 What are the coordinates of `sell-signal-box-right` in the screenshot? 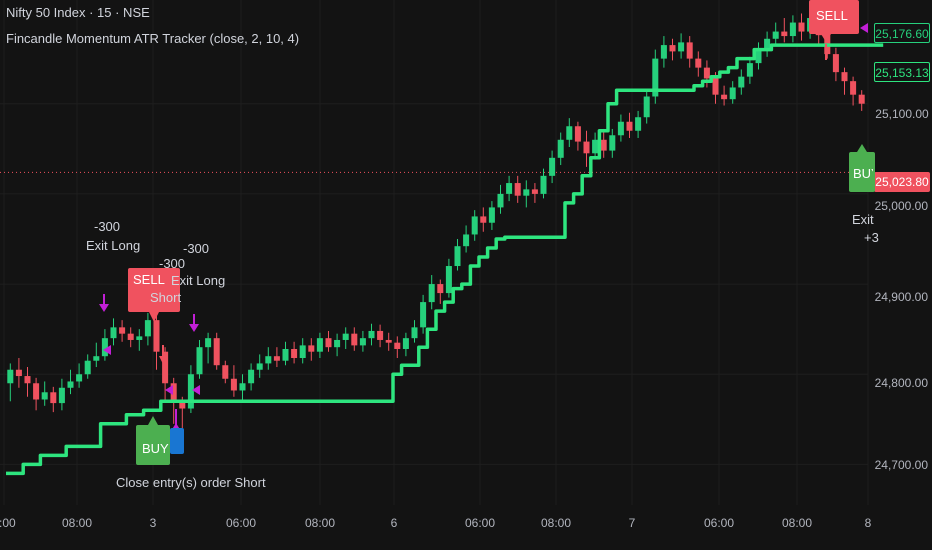 It's located at (834, 17).